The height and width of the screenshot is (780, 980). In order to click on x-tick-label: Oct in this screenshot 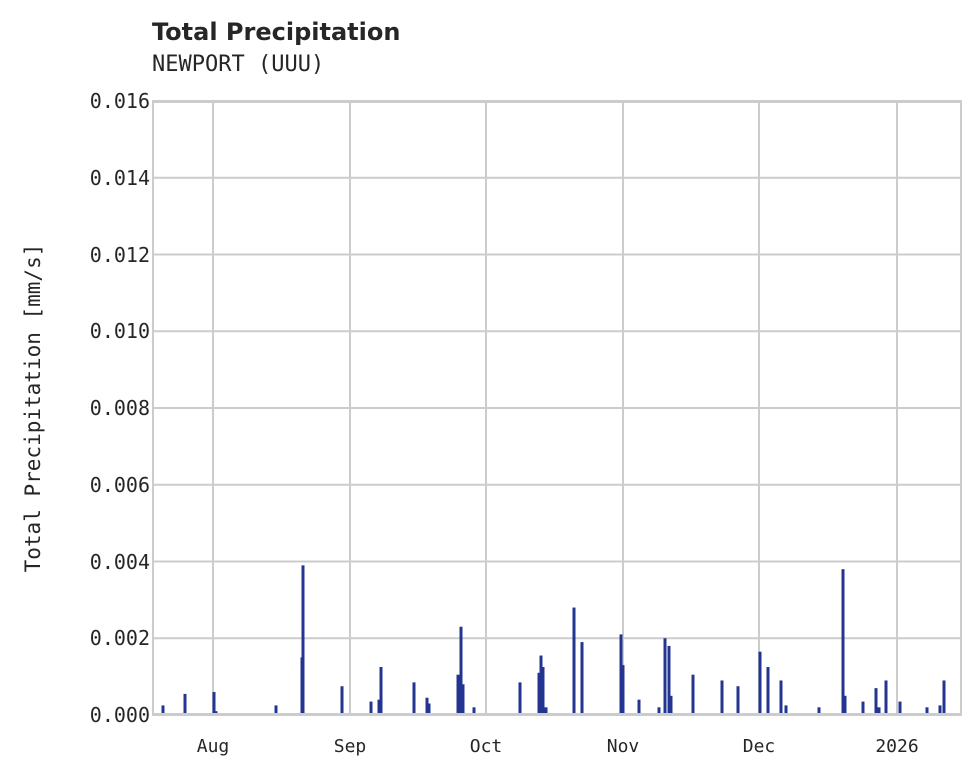, I will do `click(486, 746)`.